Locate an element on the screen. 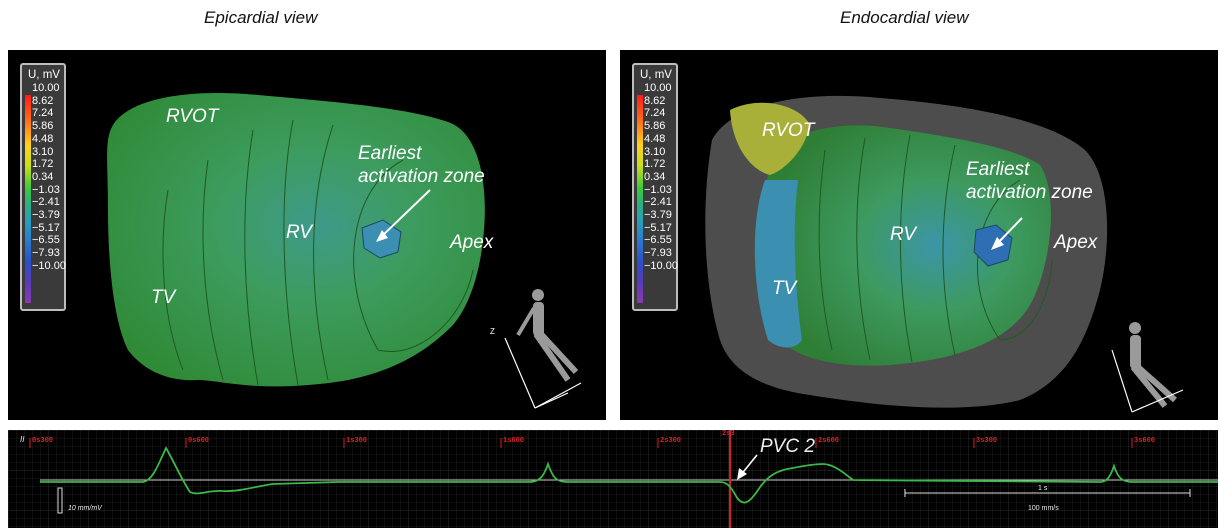 The image size is (1219, 528). endocardial-view-title: Endocardial view is located at coordinates (904, 17).